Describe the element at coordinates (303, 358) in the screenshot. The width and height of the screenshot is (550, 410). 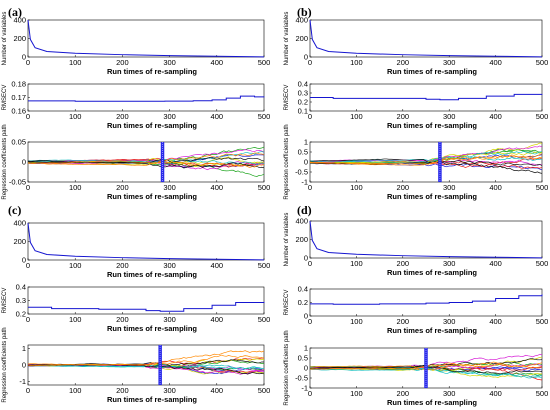
I see `y-tick-label: 0.5` at that location.